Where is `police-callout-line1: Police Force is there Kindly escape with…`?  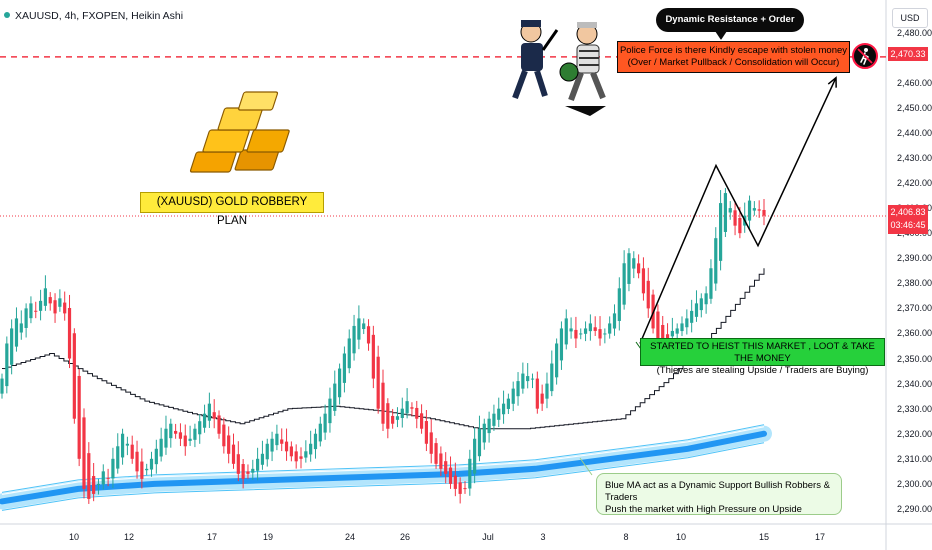 police-callout-line1: Police Force is there Kindly escape with… is located at coordinates (733, 50).